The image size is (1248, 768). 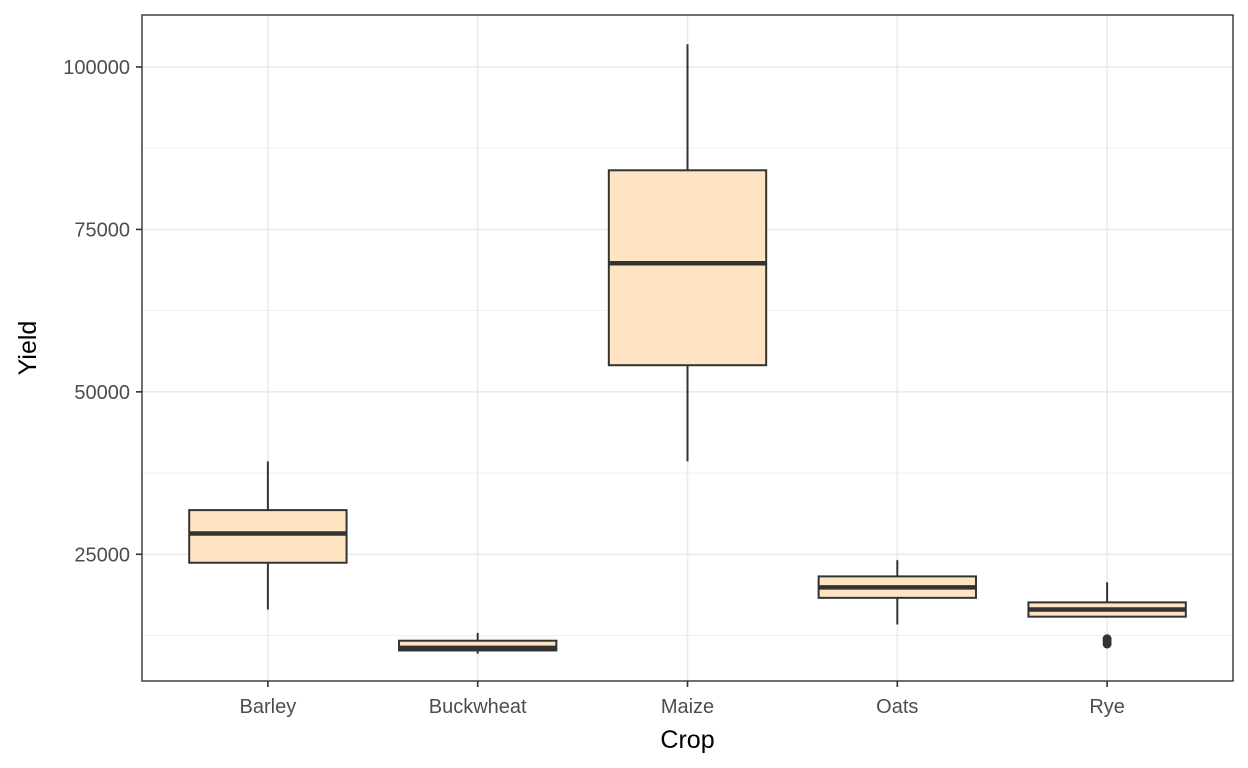 What do you see at coordinates (102, 230) in the screenshot?
I see `y-tick-label: 75000` at bounding box center [102, 230].